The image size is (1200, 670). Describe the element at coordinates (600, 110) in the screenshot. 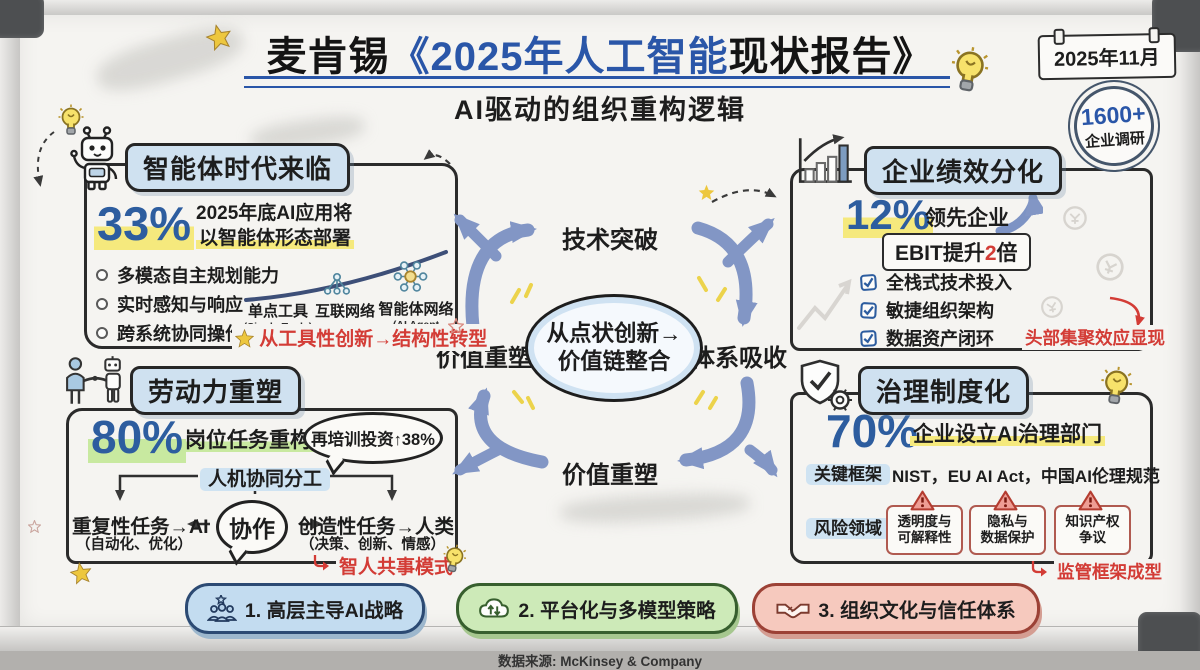

I see `page-subtitle: AI驱动的组织重构逻辑` at that location.